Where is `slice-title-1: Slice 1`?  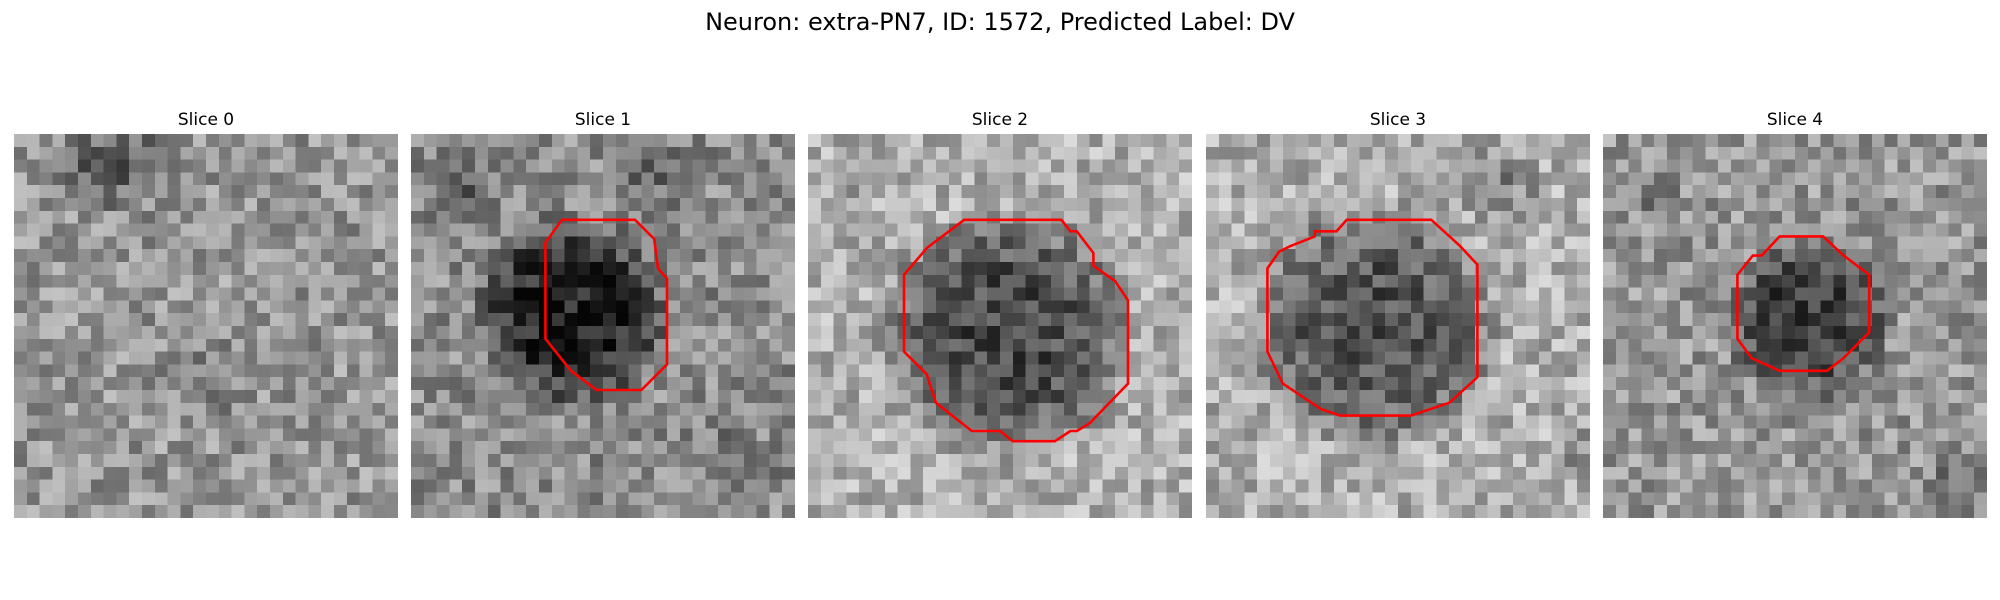 slice-title-1: Slice 1 is located at coordinates (603, 120).